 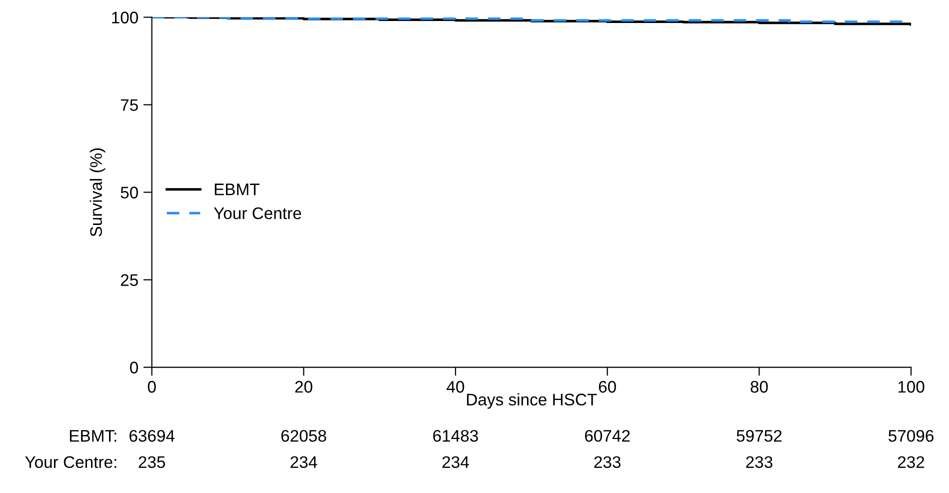 I want to click on x-tick-label: 60, so click(x=607, y=386).